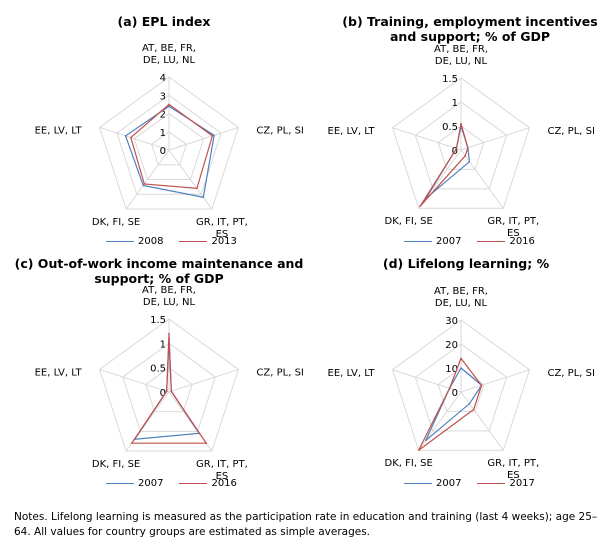 Image resolution: width=616 pixels, height=549 pixels. I want to click on category-label: DK, FI, SE, so click(116, 464).